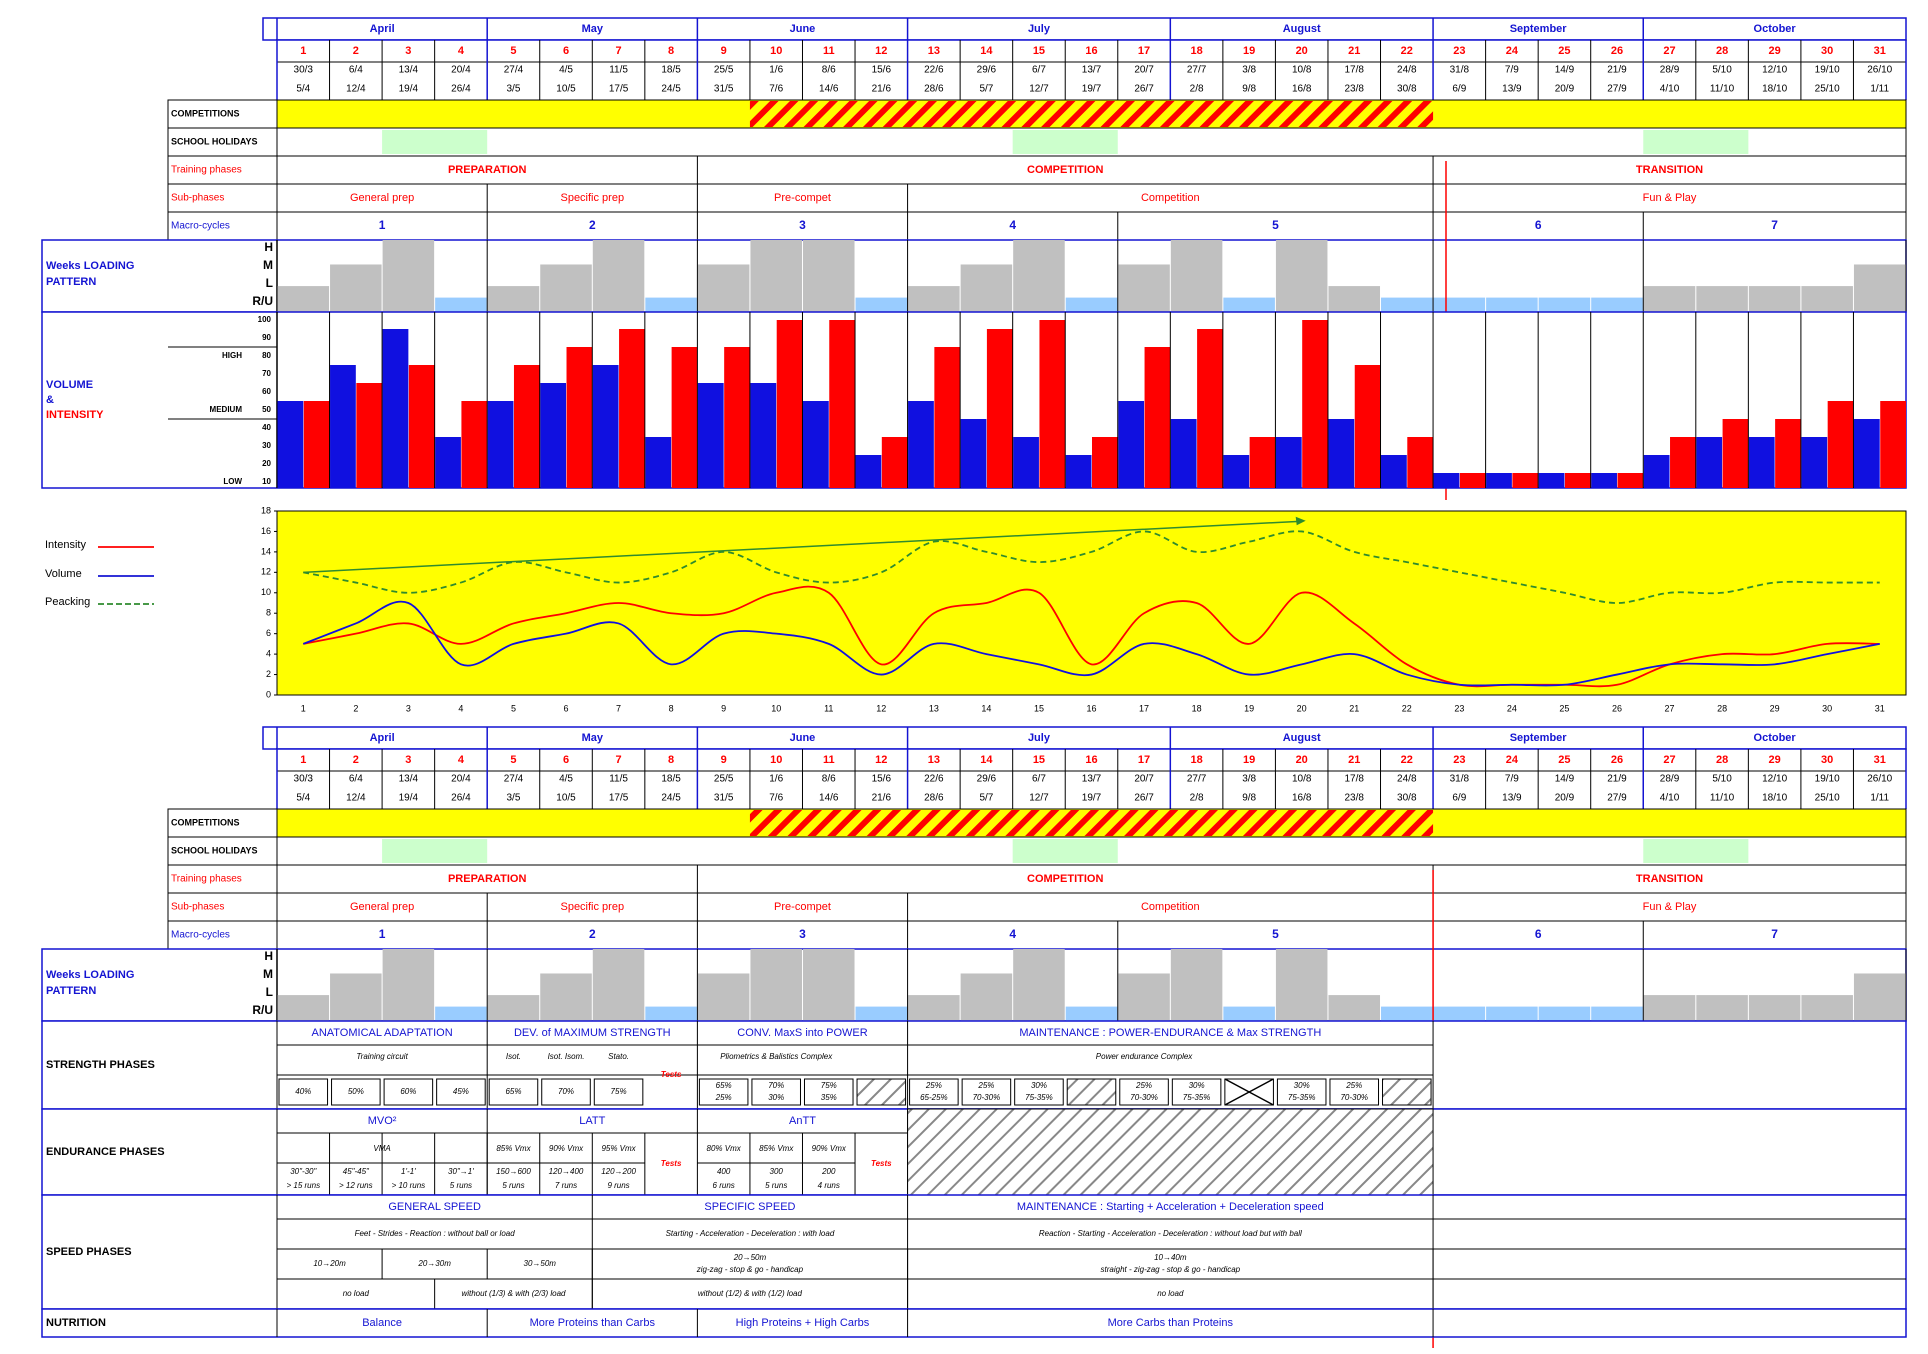  What do you see at coordinates (197, 198) in the screenshot?
I see `top-sub-phases-row-label: Sub-phases` at bounding box center [197, 198].